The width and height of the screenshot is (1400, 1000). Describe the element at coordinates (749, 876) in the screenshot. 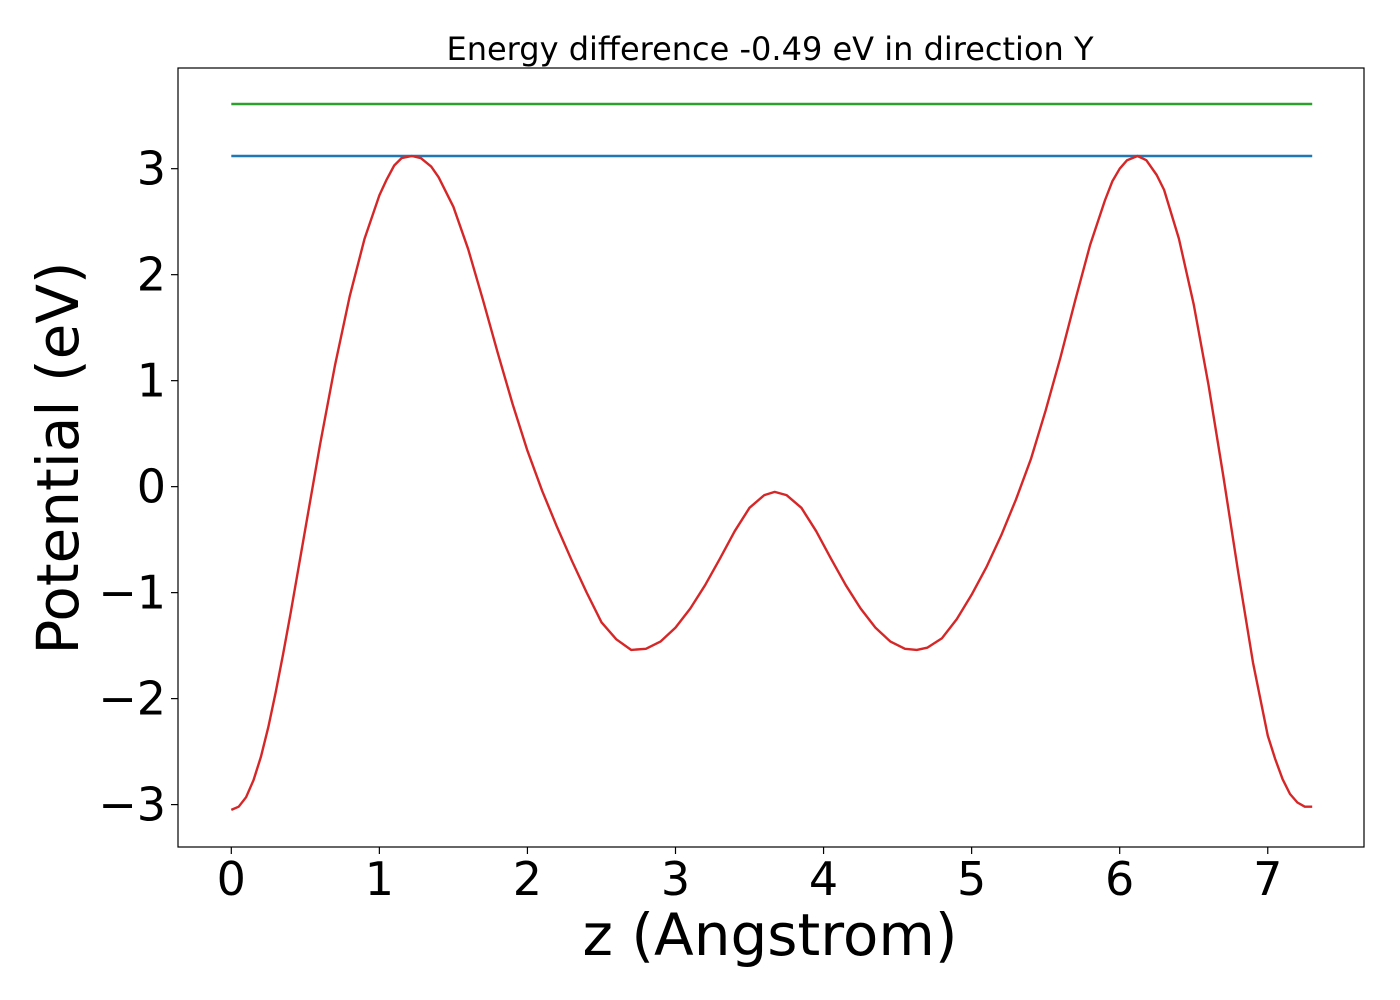

I see `x-axis: 0 1 2 3 4 5 6 7` at that location.